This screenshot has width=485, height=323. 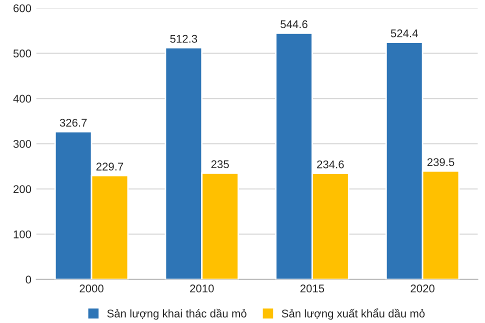 What do you see at coordinates (330, 164) in the screenshot?
I see `data-label: 234.6` at bounding box center [330, 164].